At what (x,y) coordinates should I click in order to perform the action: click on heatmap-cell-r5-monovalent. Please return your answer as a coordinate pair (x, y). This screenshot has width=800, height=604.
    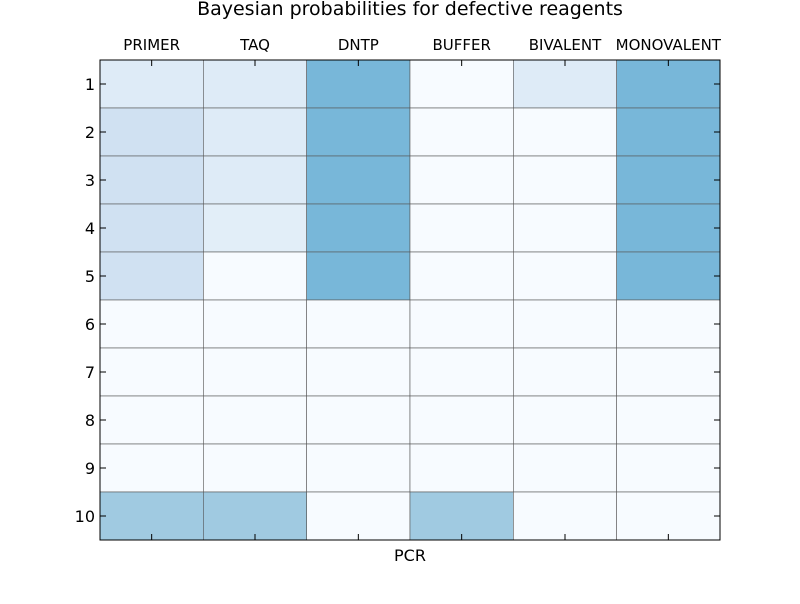
    Looking at the image, I should click on (668, 276).